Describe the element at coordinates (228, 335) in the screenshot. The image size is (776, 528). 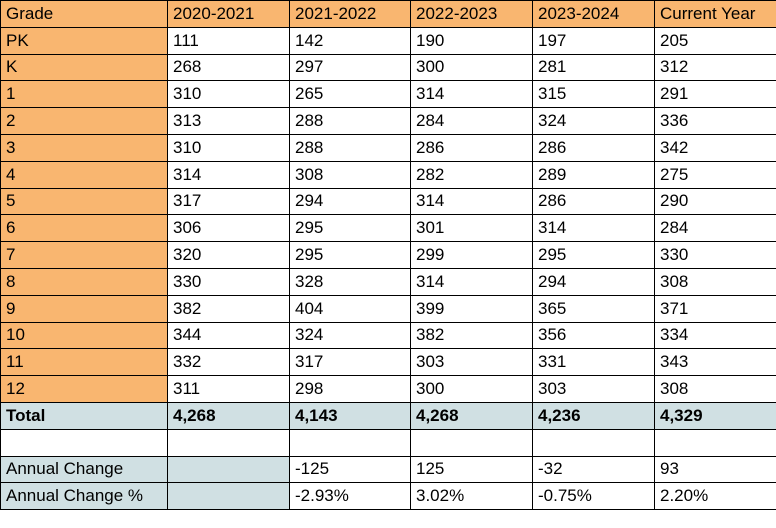
I see `enrollment-cell: 344` at that location.